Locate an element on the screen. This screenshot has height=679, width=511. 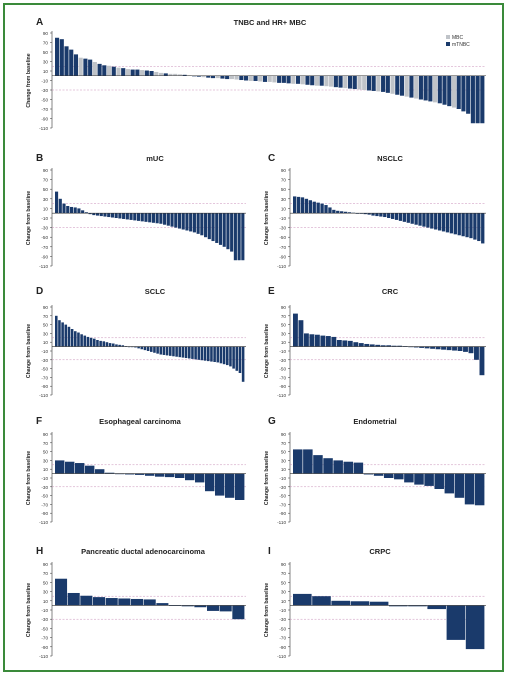
legend-label: MBC is located at coordinates (458, 38).